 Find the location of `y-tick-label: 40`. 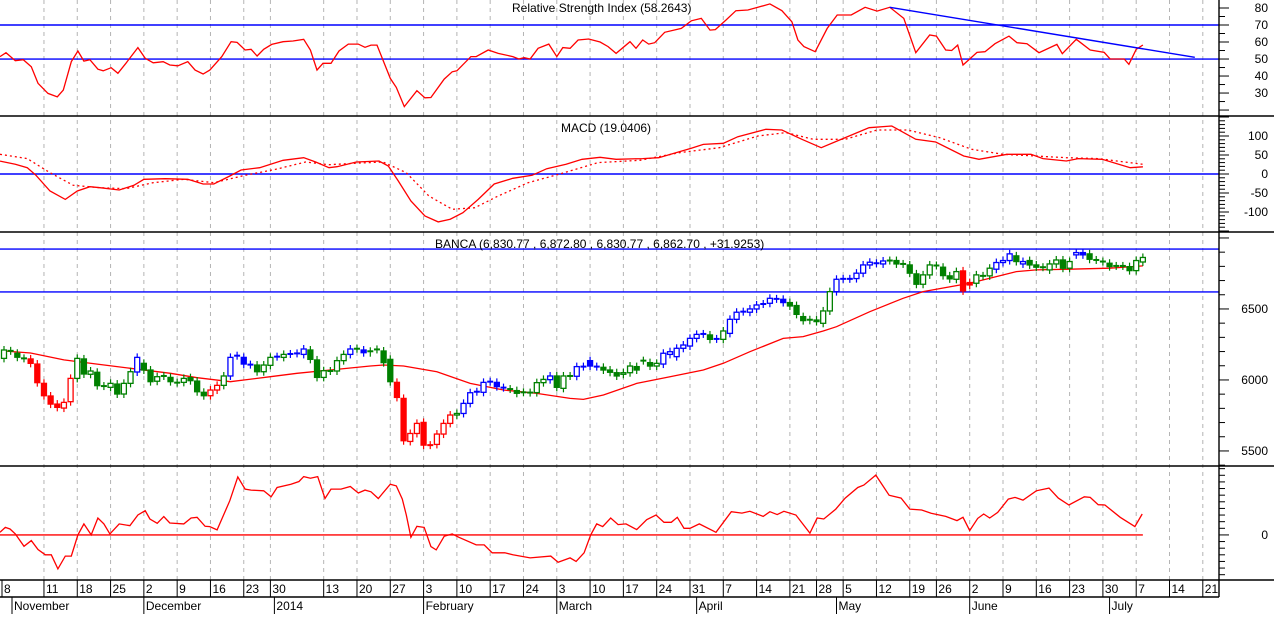

y-tick-label: 40 is located at coordinates (1262, 76).